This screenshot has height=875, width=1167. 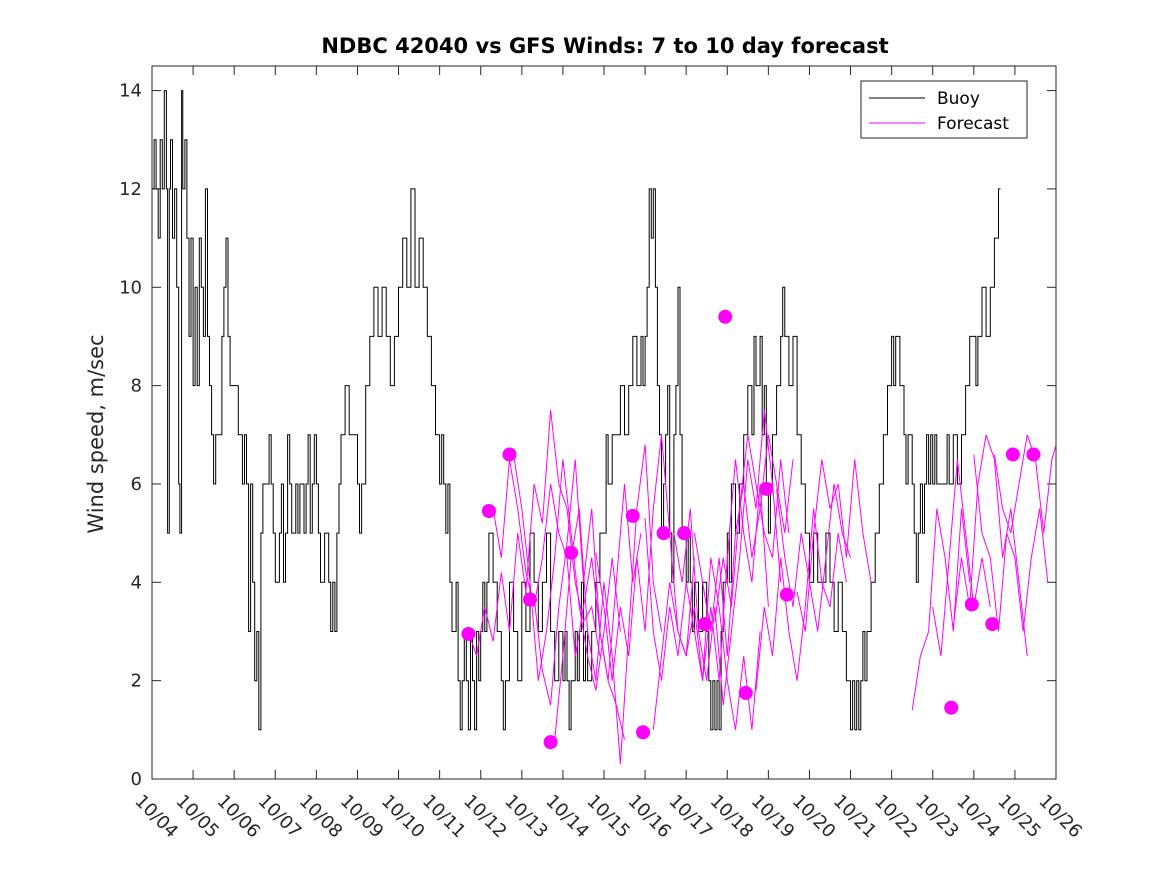 What do you see at coordinates (130, 287) in the screenshot?
I see `y-tick-label: 10` at bounding box center [130, 287].